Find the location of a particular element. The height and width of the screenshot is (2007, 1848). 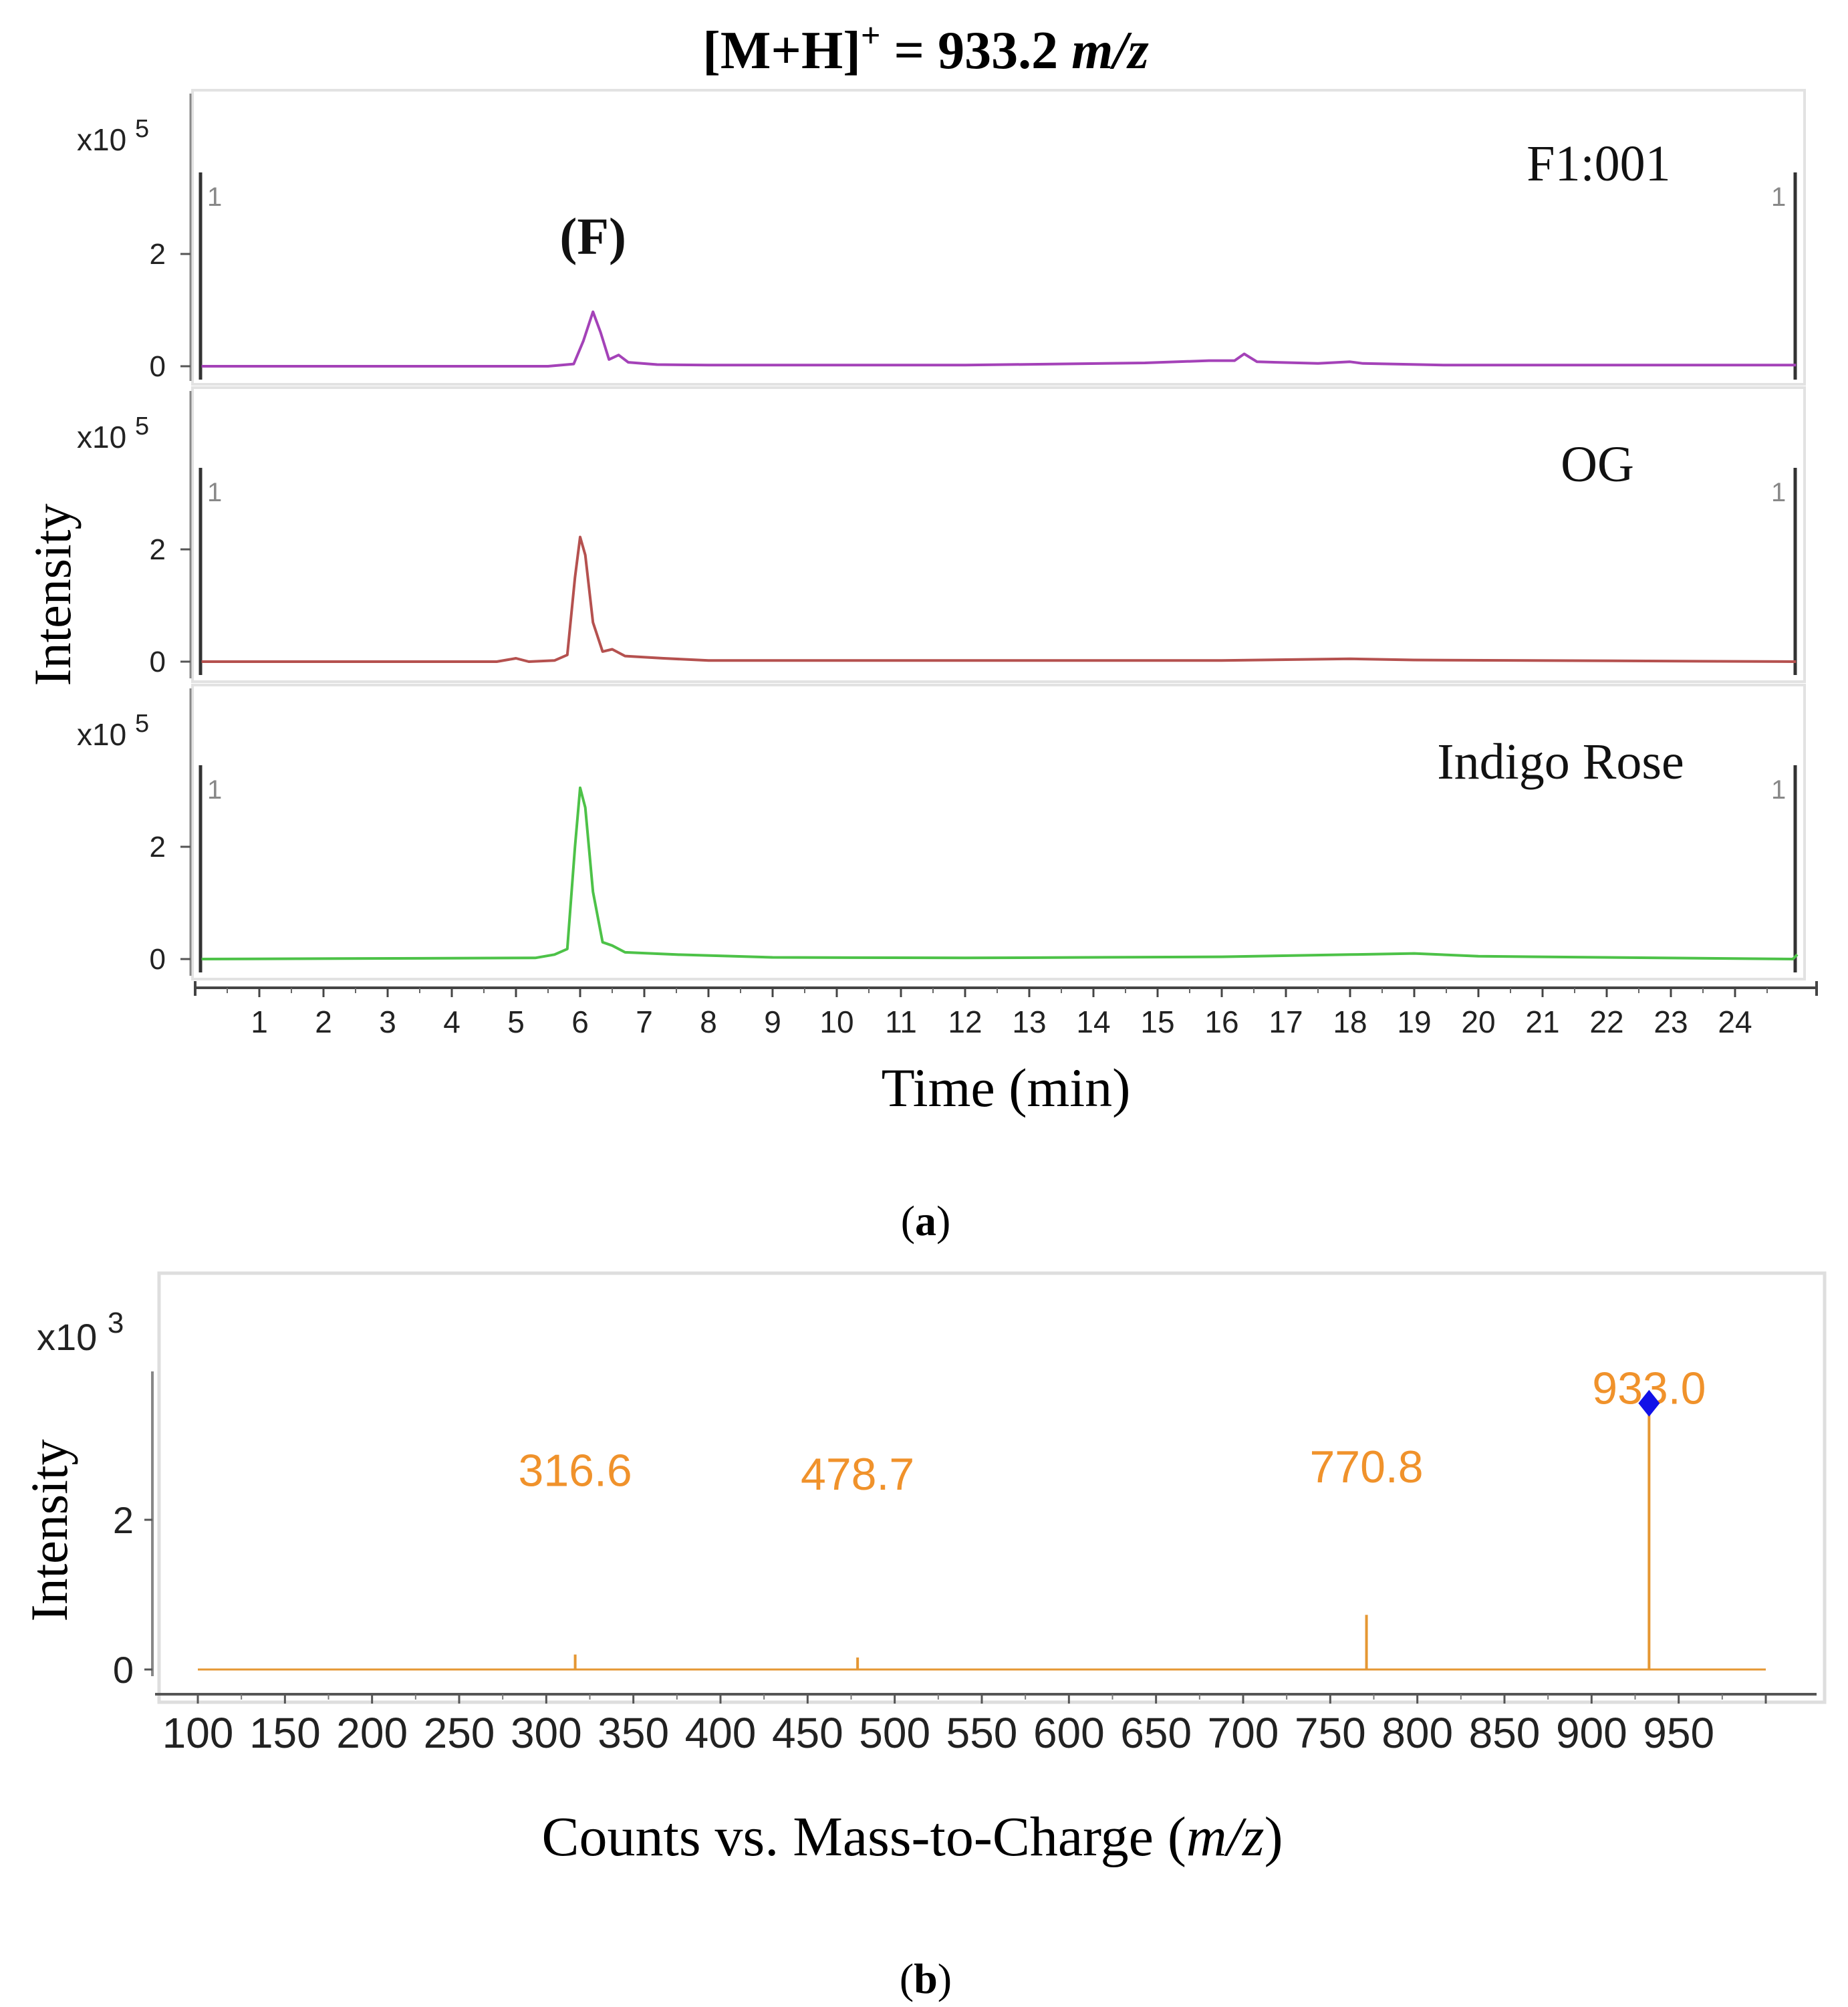

x-tick-label: 20 is located at coordinates (1478, 1022).